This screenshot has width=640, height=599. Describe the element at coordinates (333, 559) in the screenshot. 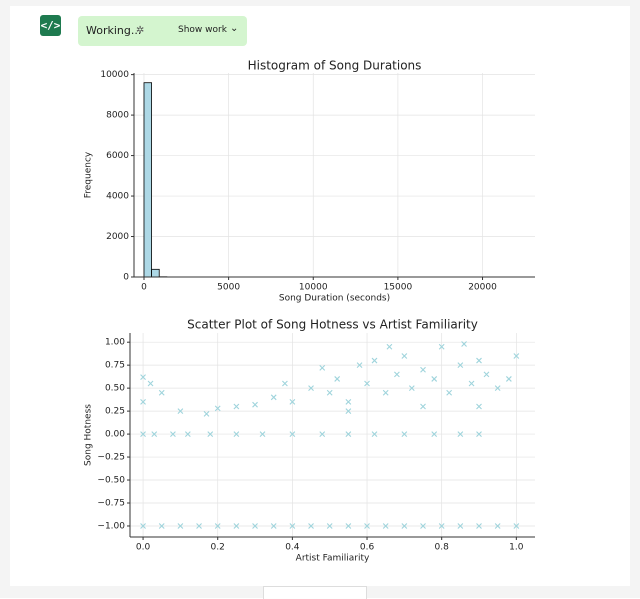

I see `x-axis-label: Artist Familiarity` at that location.